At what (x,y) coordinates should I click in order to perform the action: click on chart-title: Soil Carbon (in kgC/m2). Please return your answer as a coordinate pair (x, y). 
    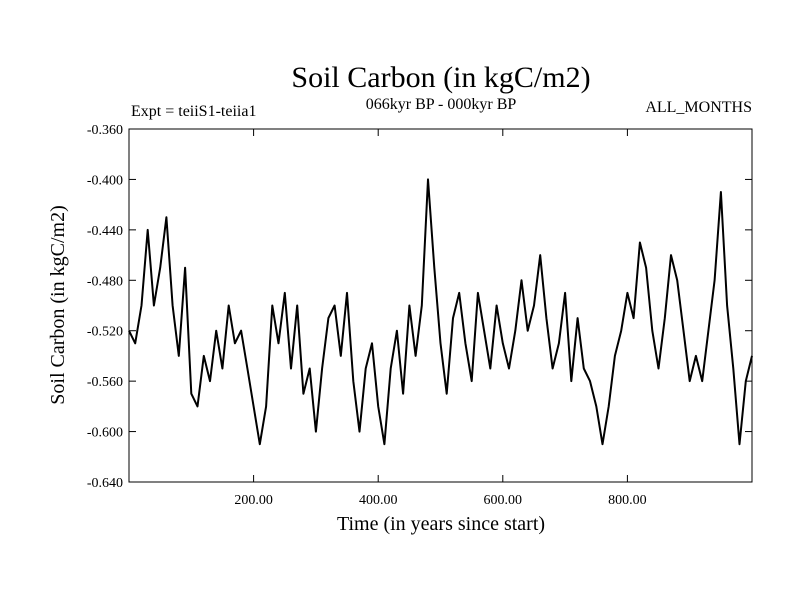
    Looking at the image, I should click on (440, 77).